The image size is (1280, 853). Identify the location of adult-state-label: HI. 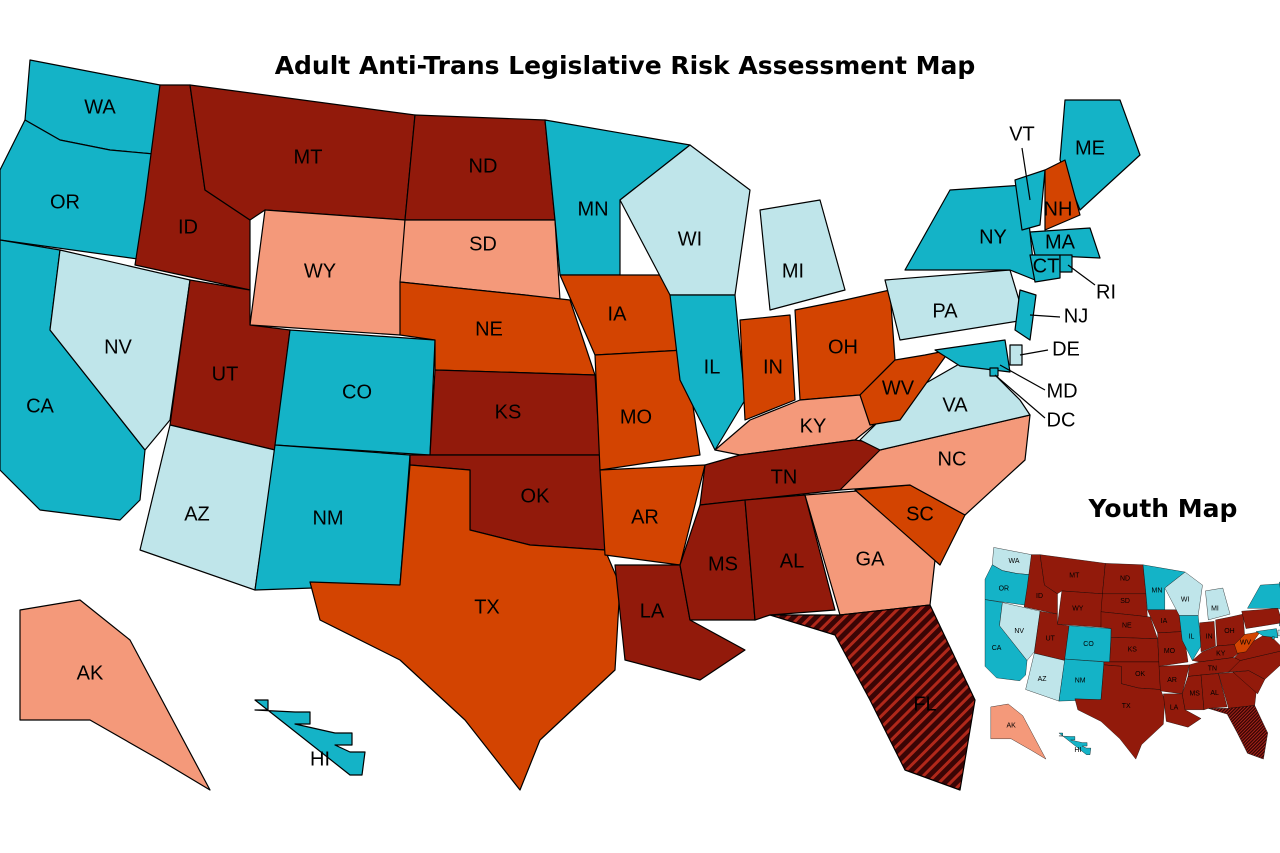
(320, 759).